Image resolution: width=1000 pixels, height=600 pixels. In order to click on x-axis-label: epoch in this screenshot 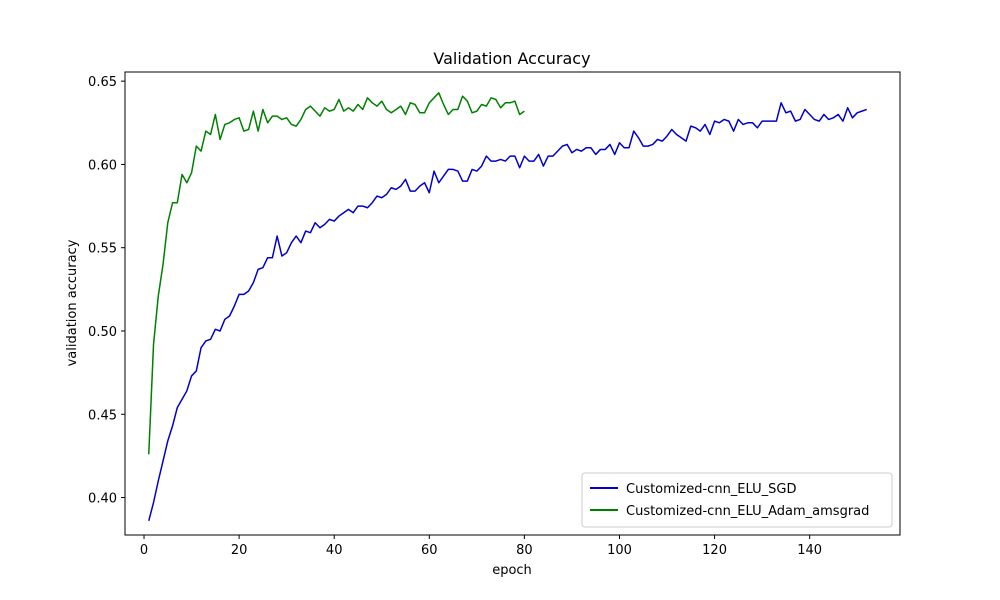, I will do `click(512, 570)`.